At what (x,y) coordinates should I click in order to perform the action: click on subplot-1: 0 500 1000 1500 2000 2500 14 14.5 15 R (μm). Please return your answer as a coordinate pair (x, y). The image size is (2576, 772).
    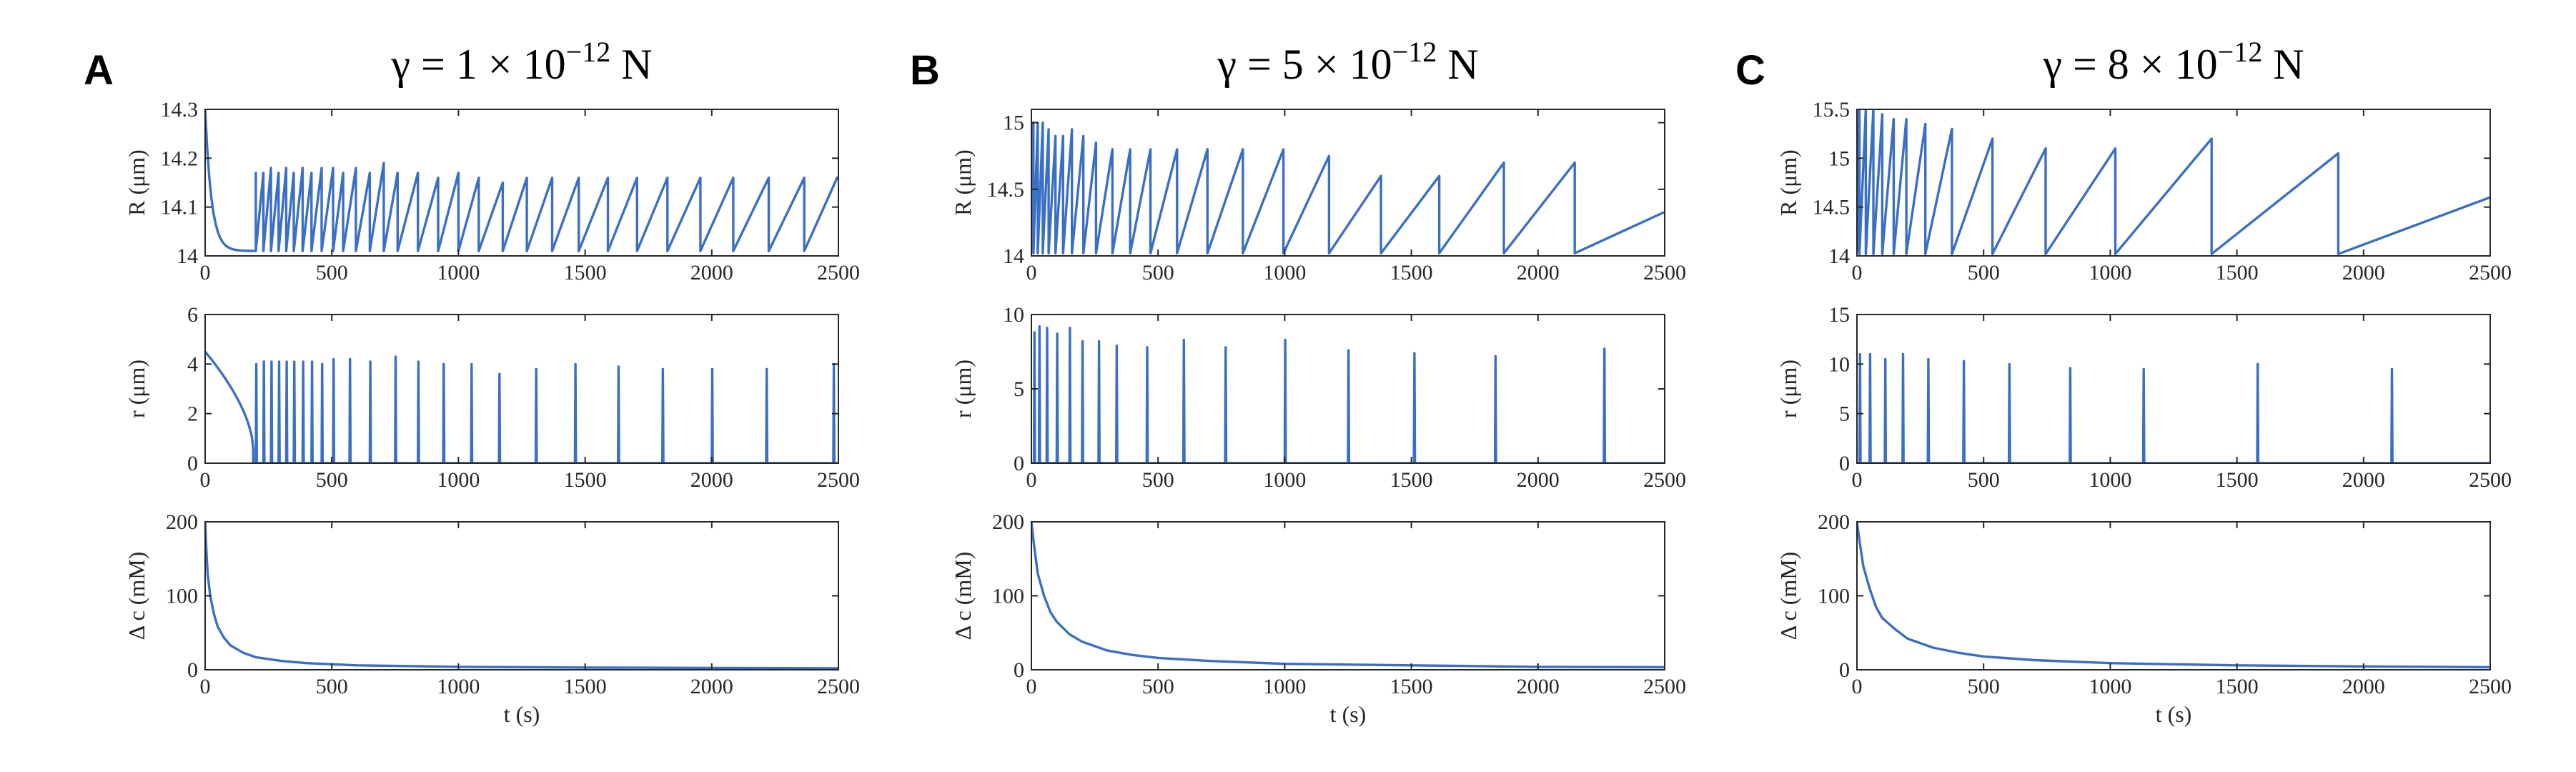
    Looking at the image, I should click on (1318, 196).